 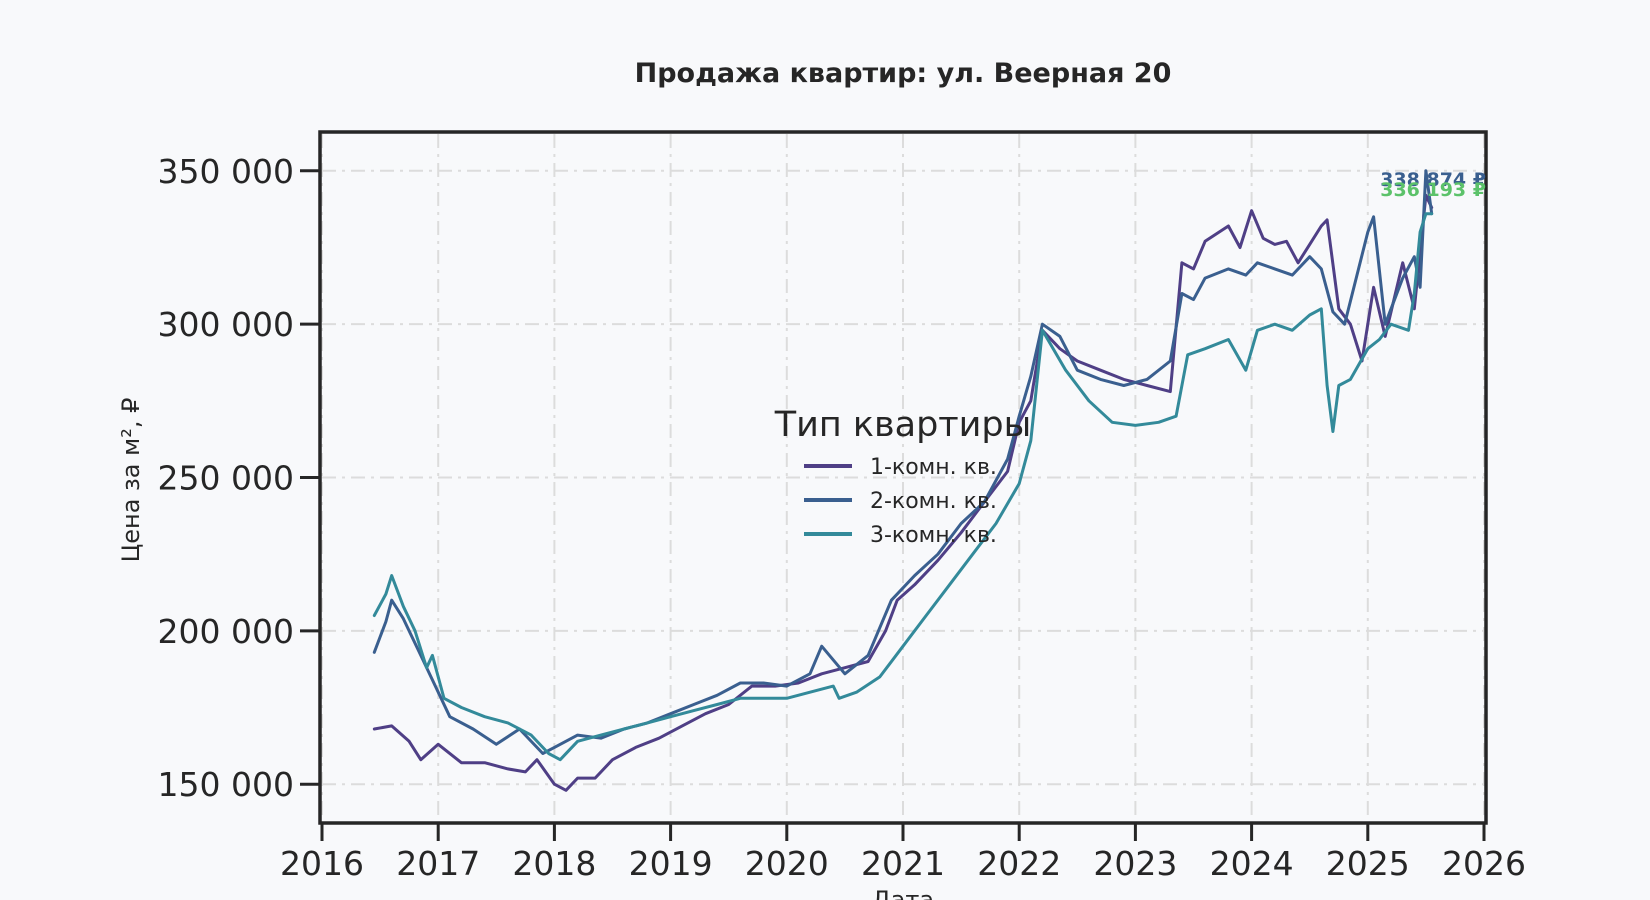 What do you see at coordinates (903, 863) in the screenshot?
I see `x-tick-label: 2021` at bounding box center [903, 863].